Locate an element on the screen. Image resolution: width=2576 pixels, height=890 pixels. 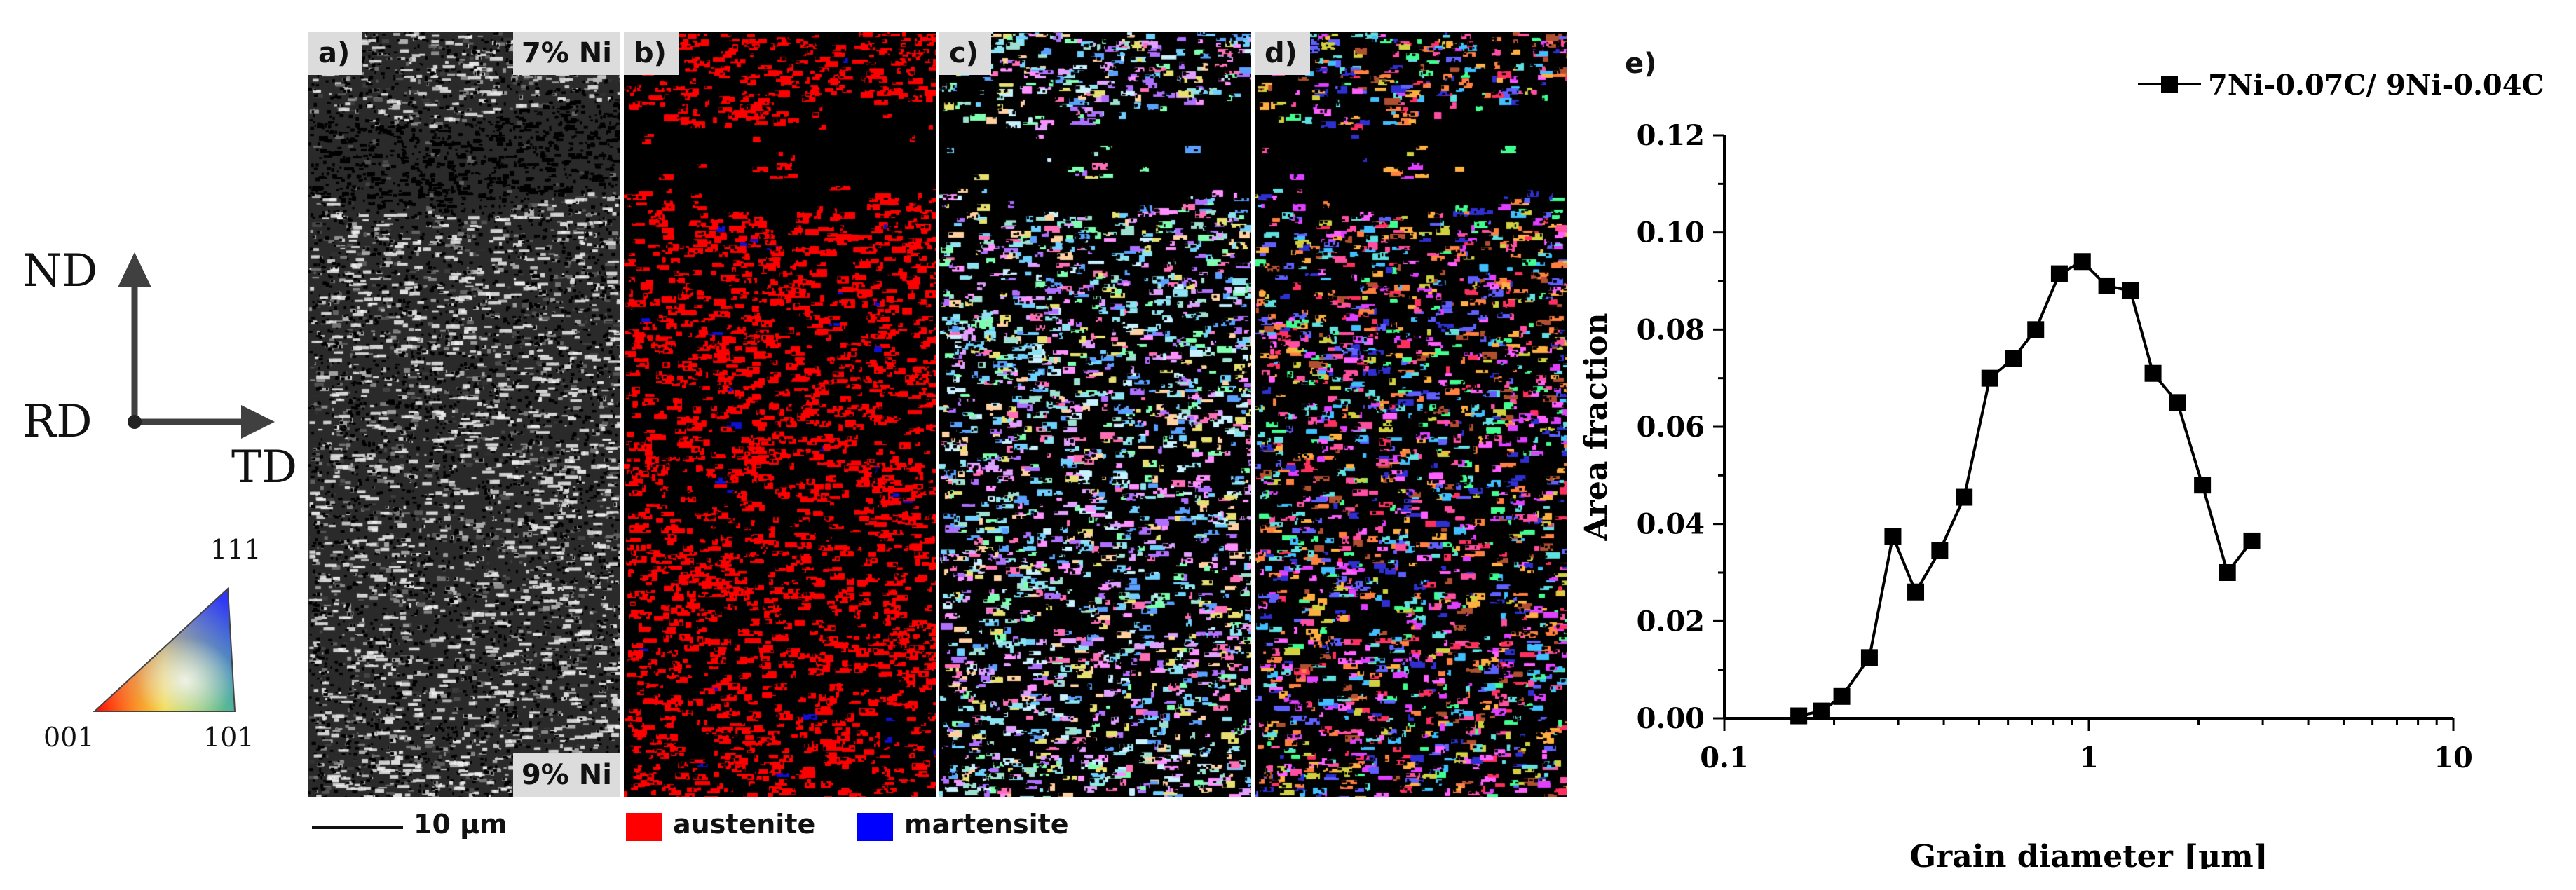
rd-label: RD is located at coordinates (57, 422).